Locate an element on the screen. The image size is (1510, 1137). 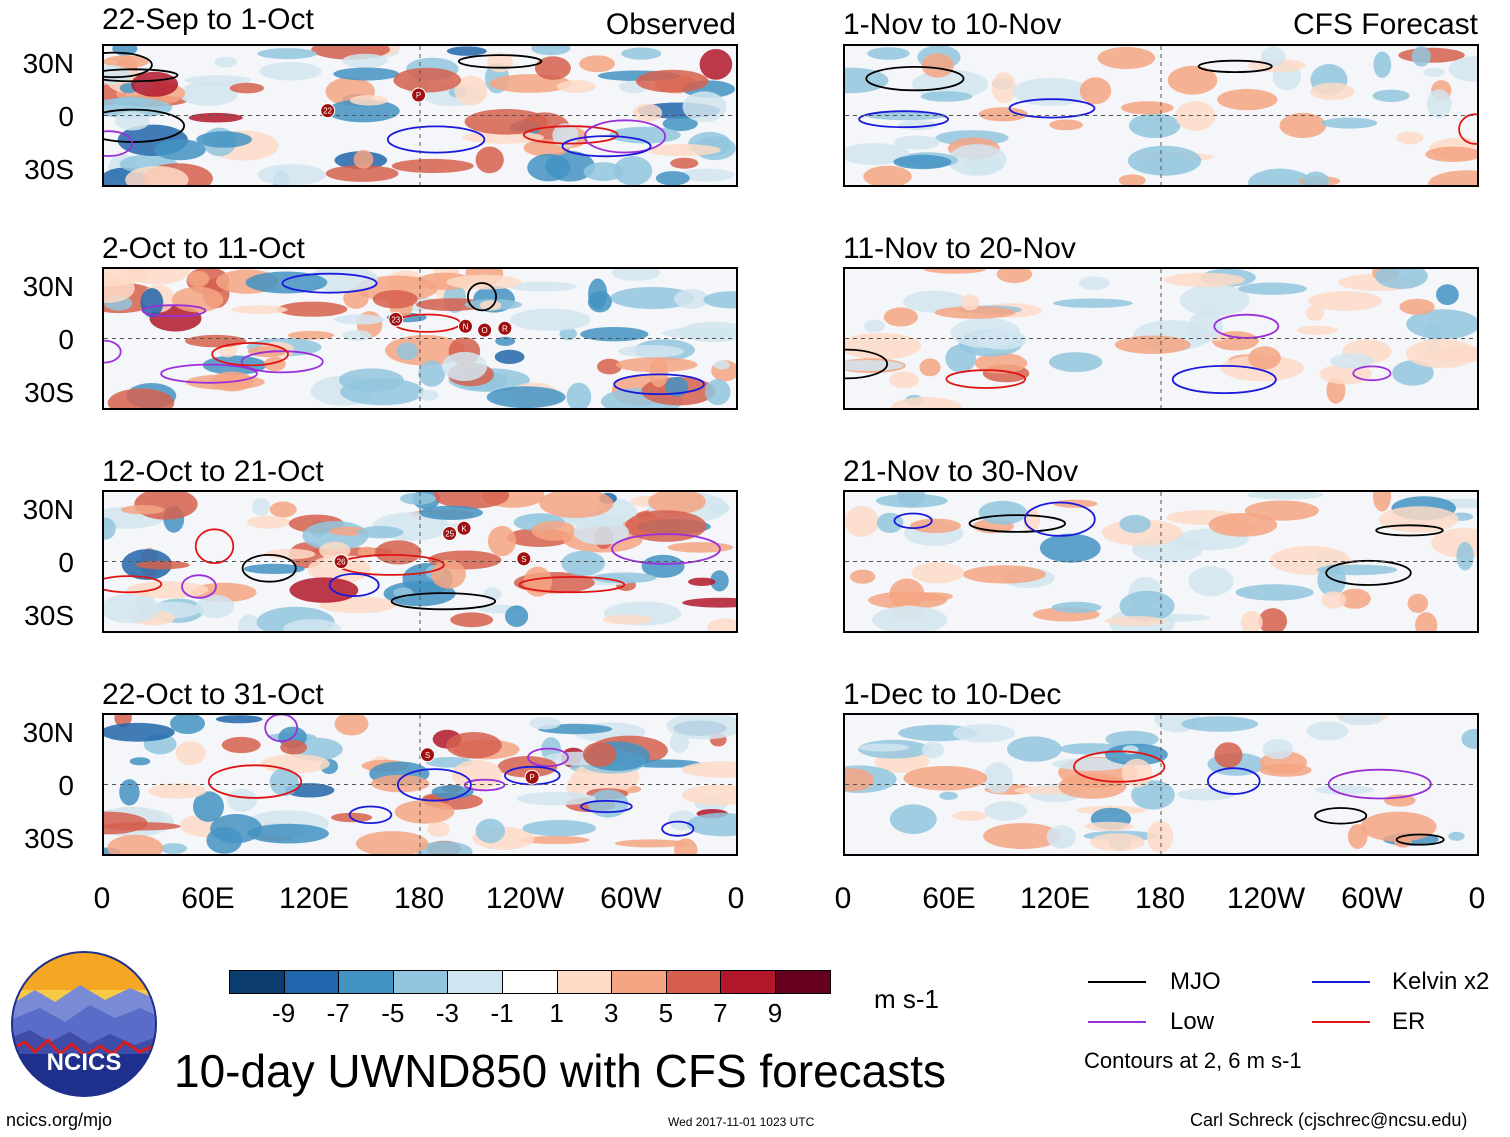
storm-marker-label: P is located at coordinates (531, 777).